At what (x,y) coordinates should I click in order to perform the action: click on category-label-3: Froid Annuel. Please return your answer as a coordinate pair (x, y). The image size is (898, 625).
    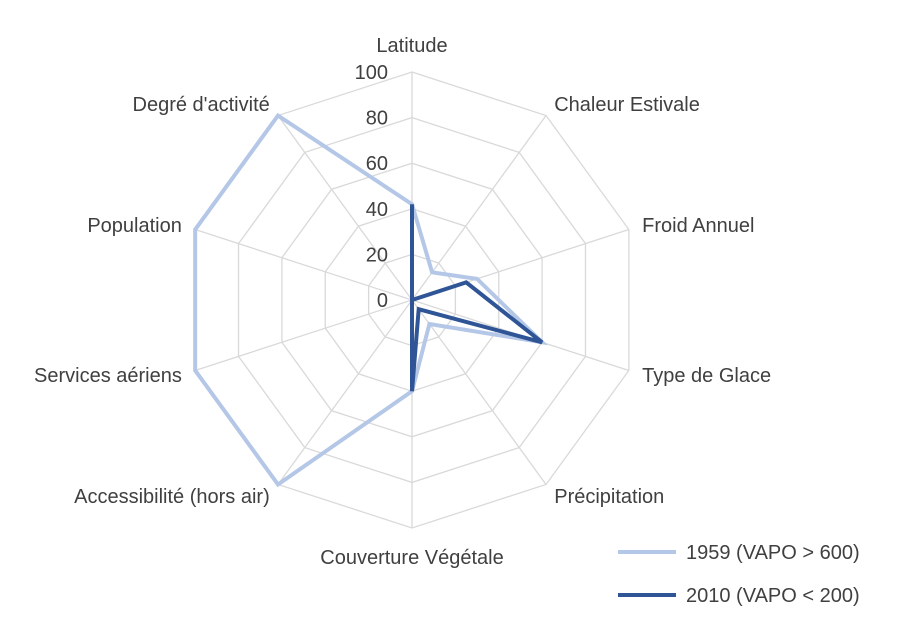
    Looking at the image, I should click on (698, 226).